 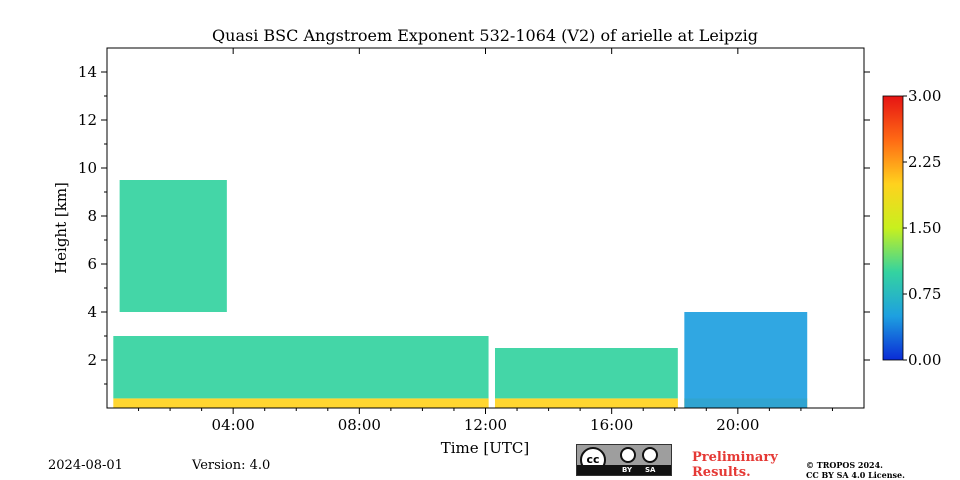 I want to click on y-tick-label: 12, so click(x=87, y=120).